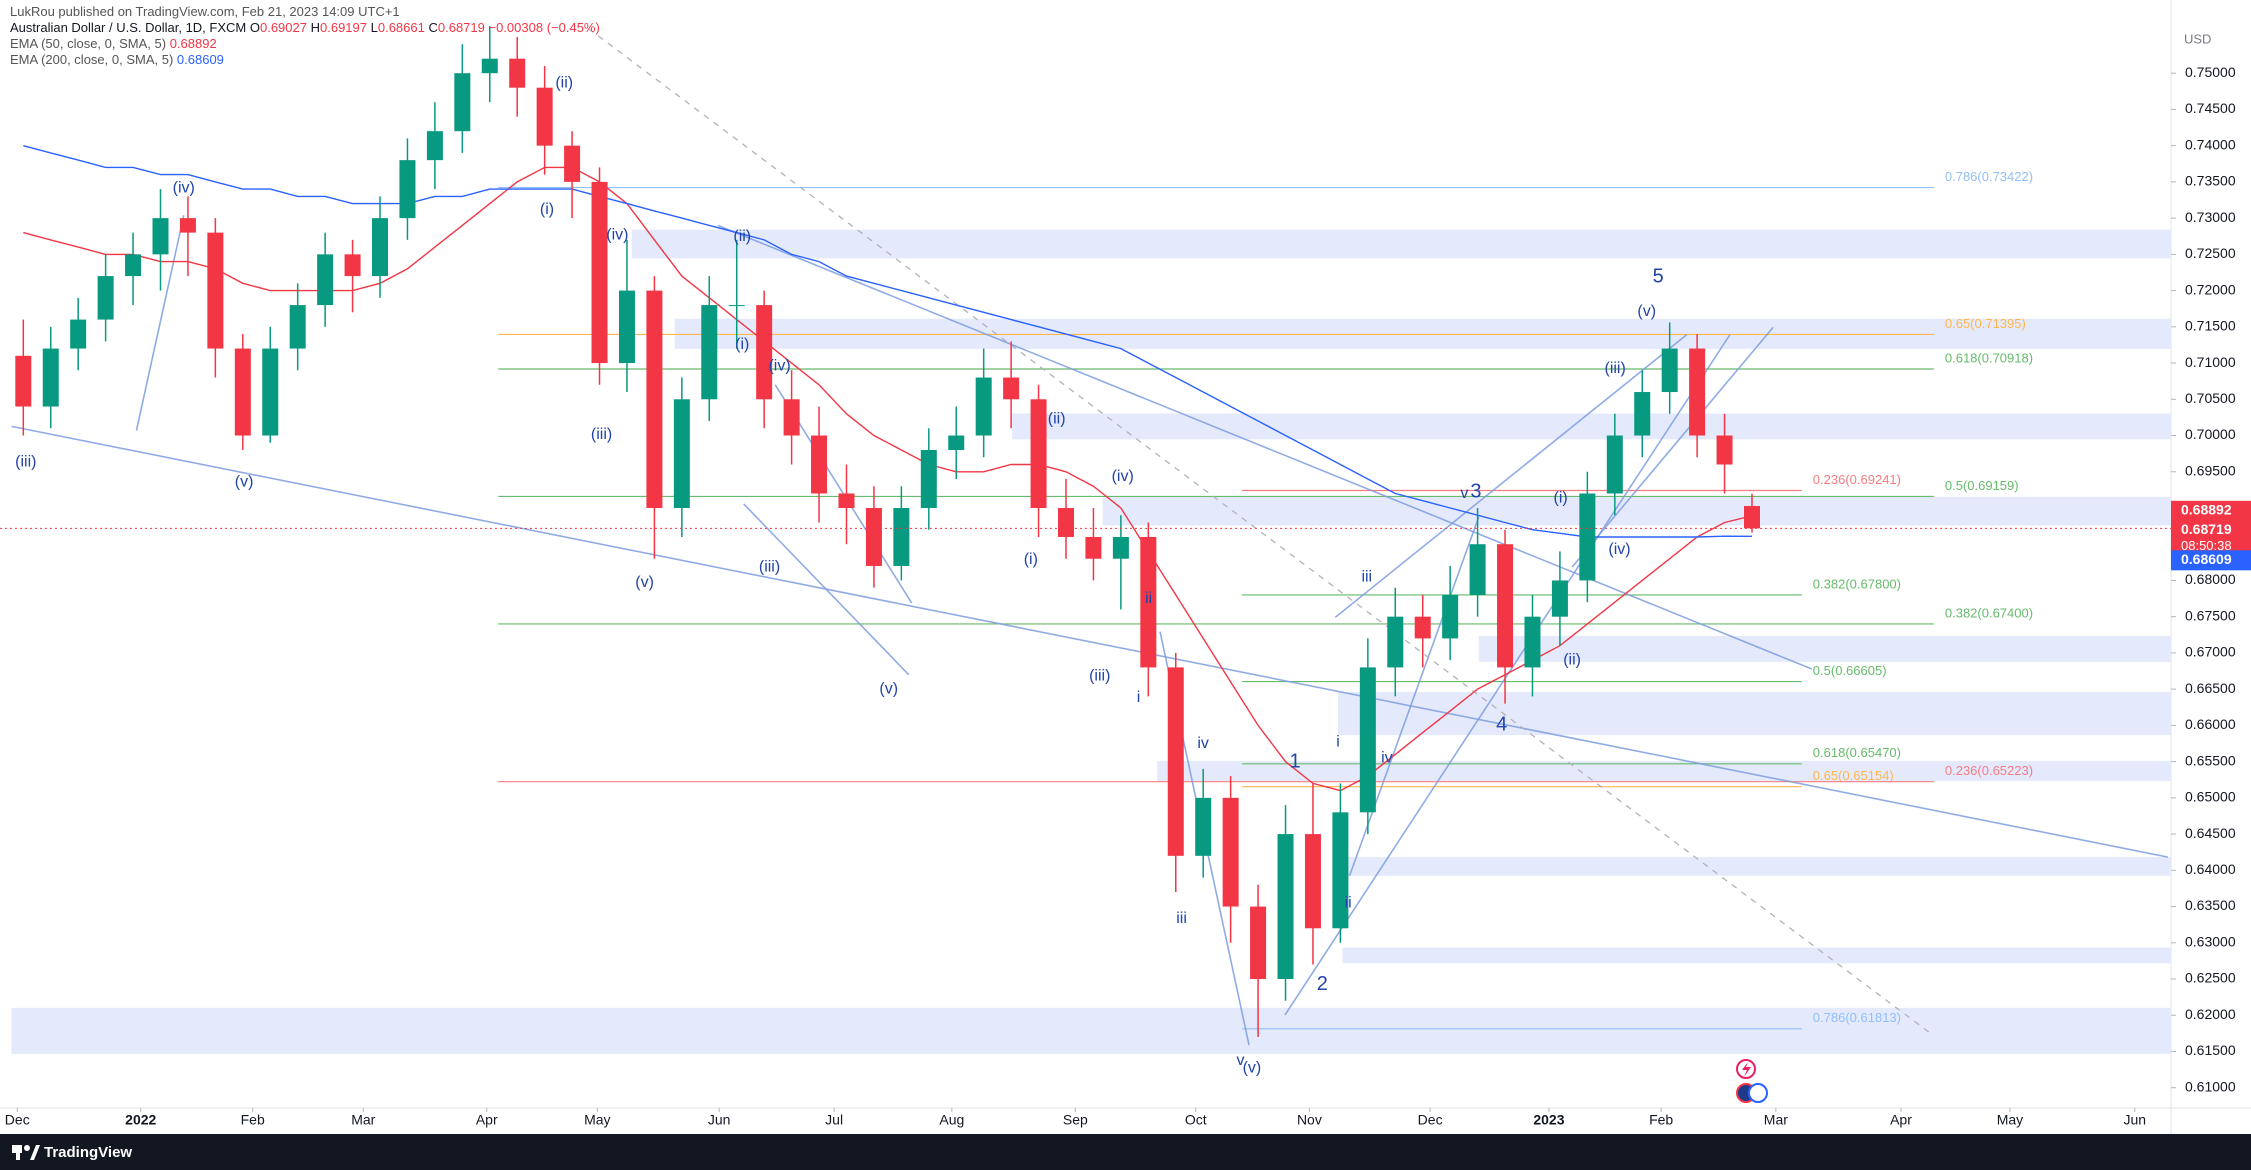  What do you see at coordinates (2210, 434) in the screenshot?
I see `y-tick-label: 0.70000` at bounding box center [2210, 434].